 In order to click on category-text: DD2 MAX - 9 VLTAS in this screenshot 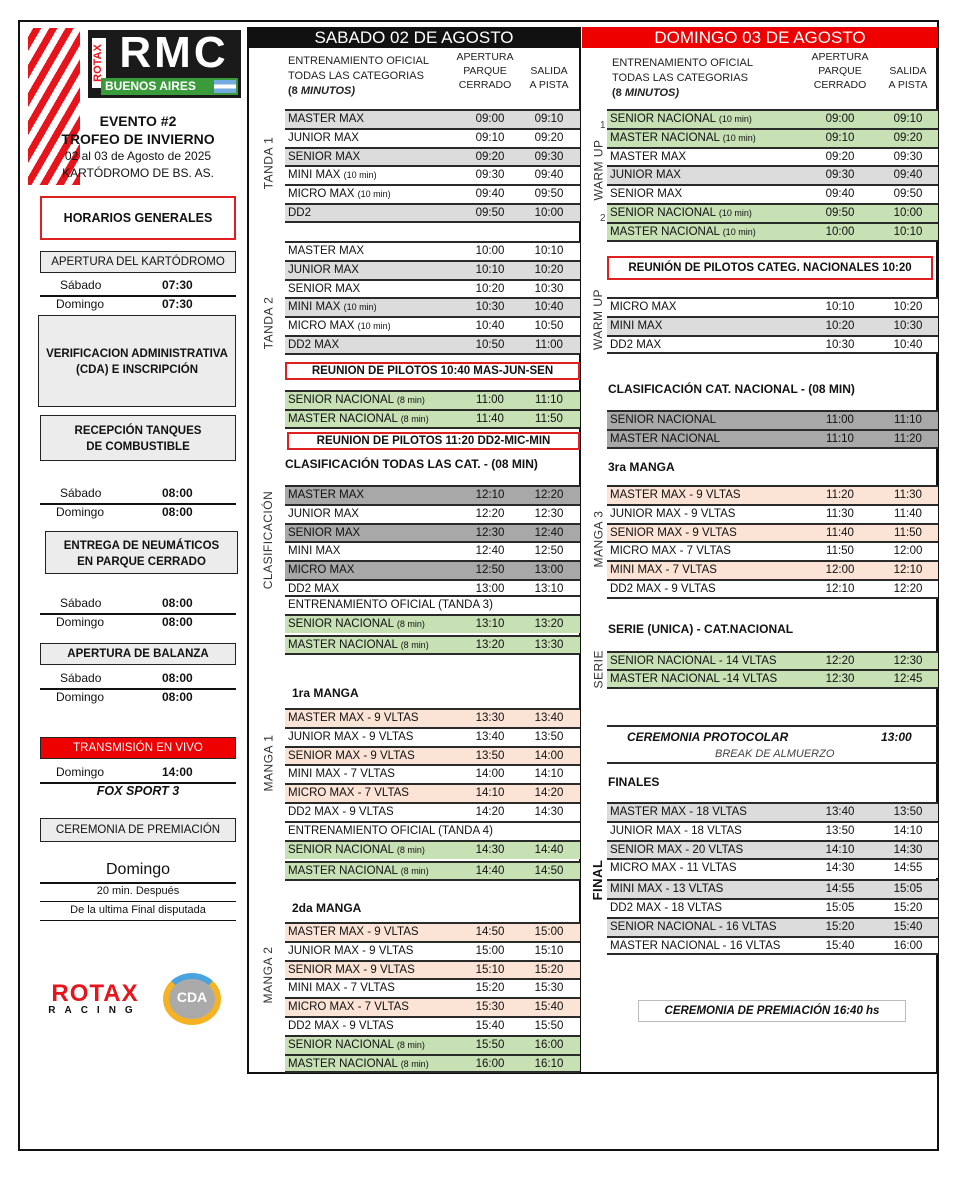, I will do `click(663, 589)`.